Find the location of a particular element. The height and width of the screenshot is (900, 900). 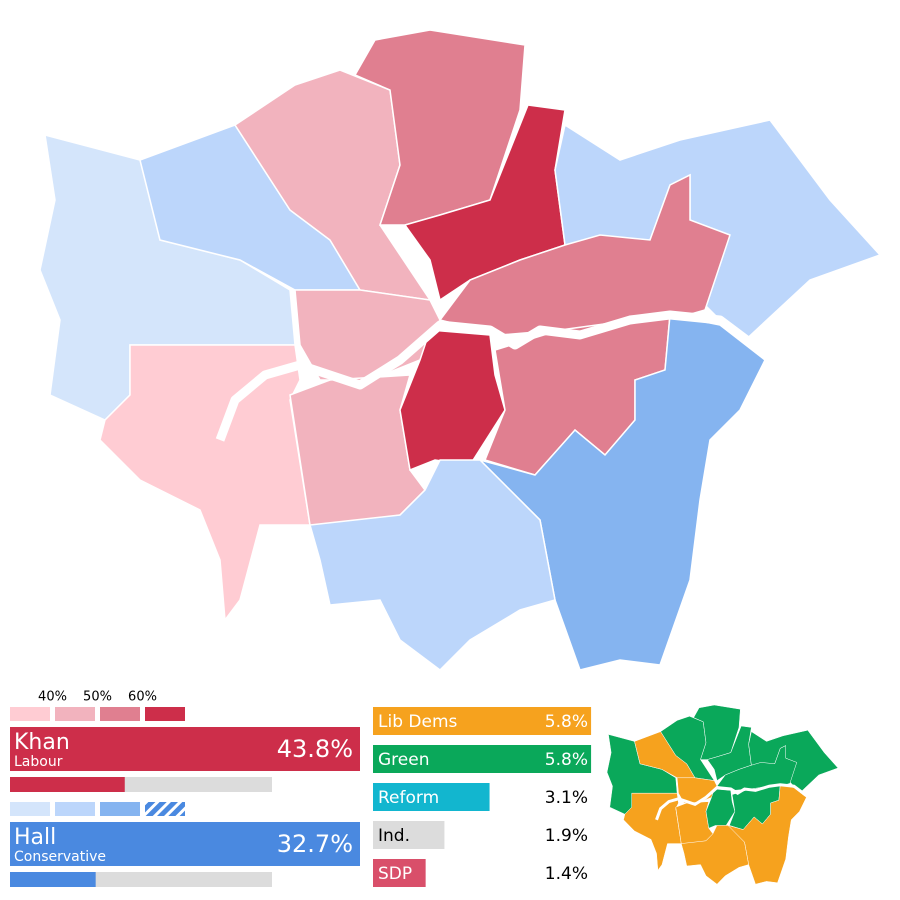

legend-label: 50% is located at coordinates (97, 697).